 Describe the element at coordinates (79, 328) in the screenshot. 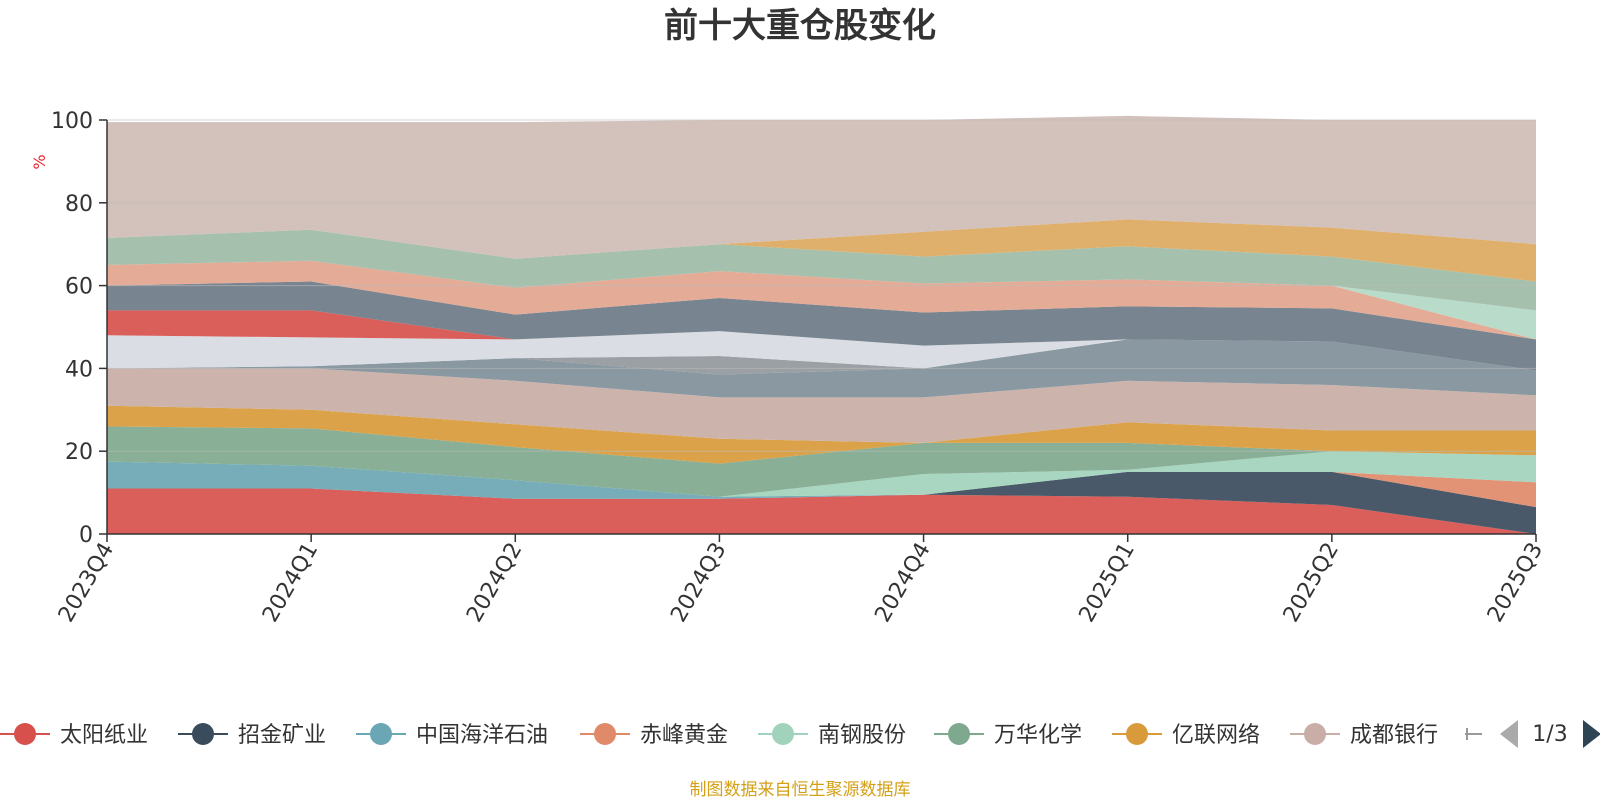

I see `y-axis-ticks: 0 20 40 60 80 100` at that location.